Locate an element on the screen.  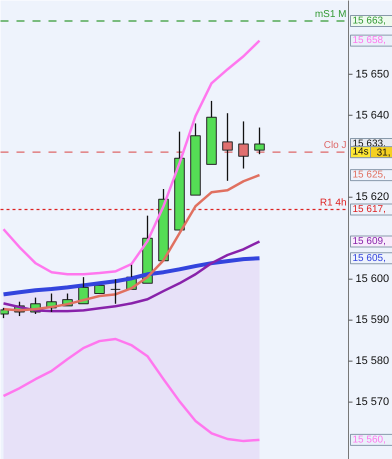
text: 15 617, is located at coordinates (369, 210).